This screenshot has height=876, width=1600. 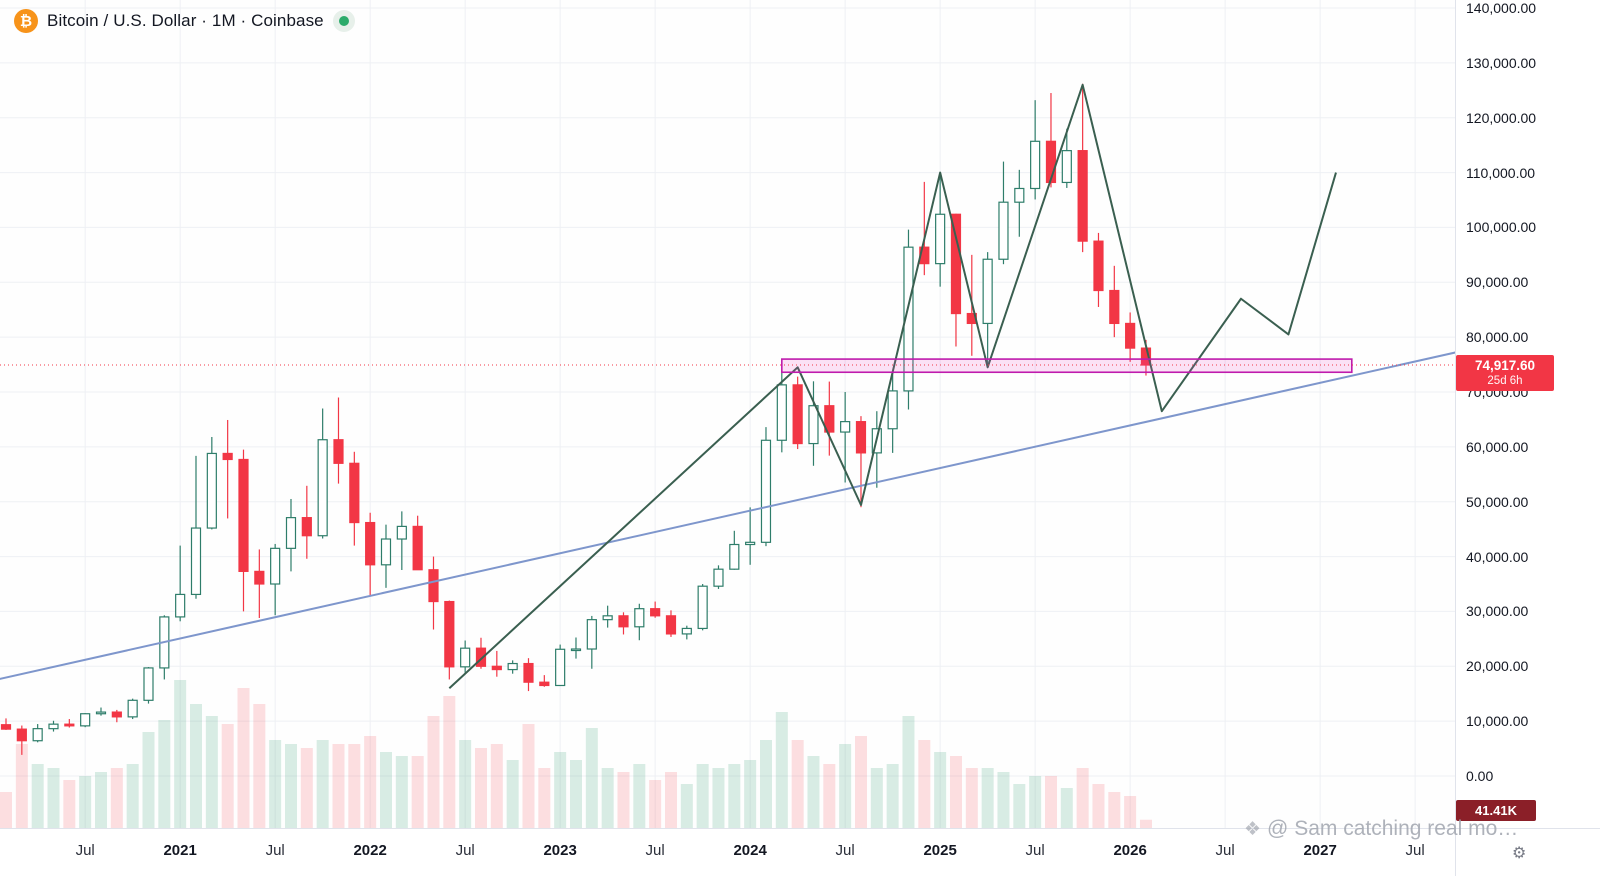 What do you see at coordinates (1501, 117) in the screenshot?
I see `price-tick-label: 120,000.00` at bounding box center [1501, 117].